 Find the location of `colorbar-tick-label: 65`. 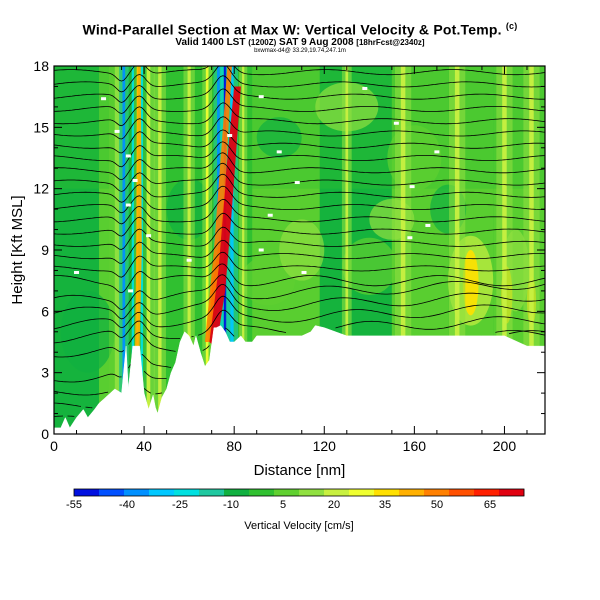

colorbar-tick-label: 65 is located at coordinates (490, 505).